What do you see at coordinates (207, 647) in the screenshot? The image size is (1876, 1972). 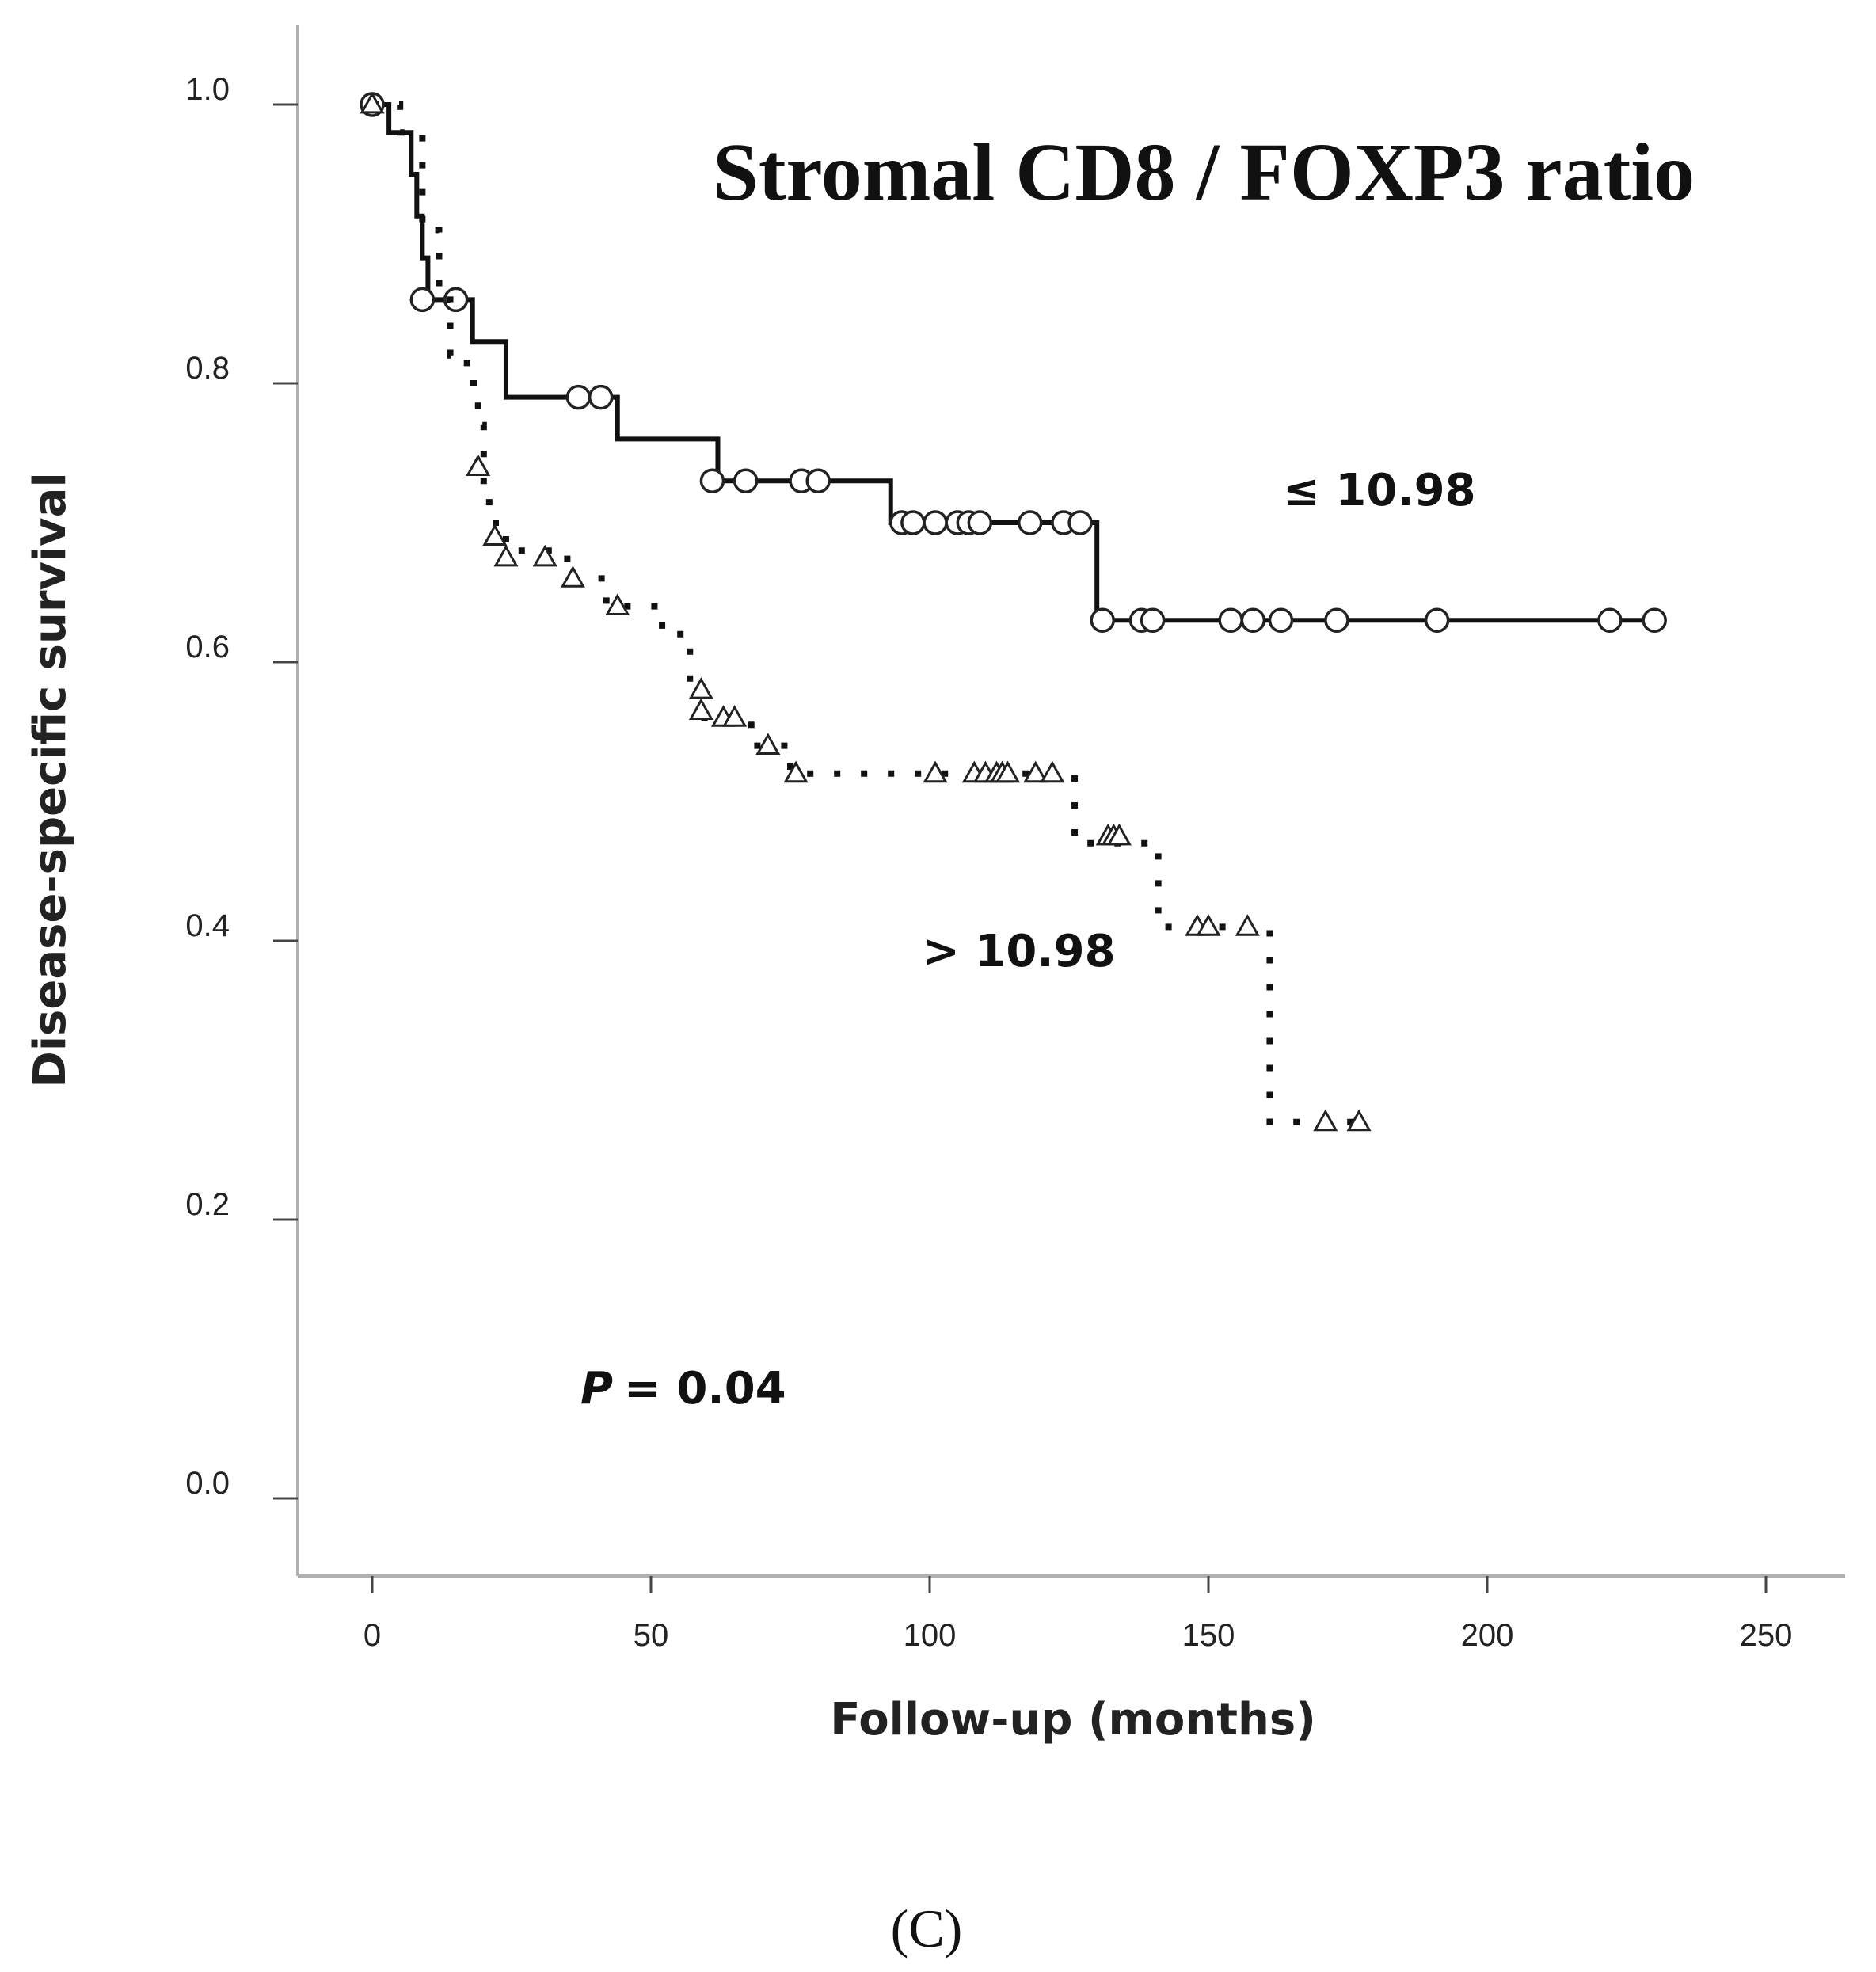 I see `y-tick-label: 0.6` at bounding box center [207, 647].